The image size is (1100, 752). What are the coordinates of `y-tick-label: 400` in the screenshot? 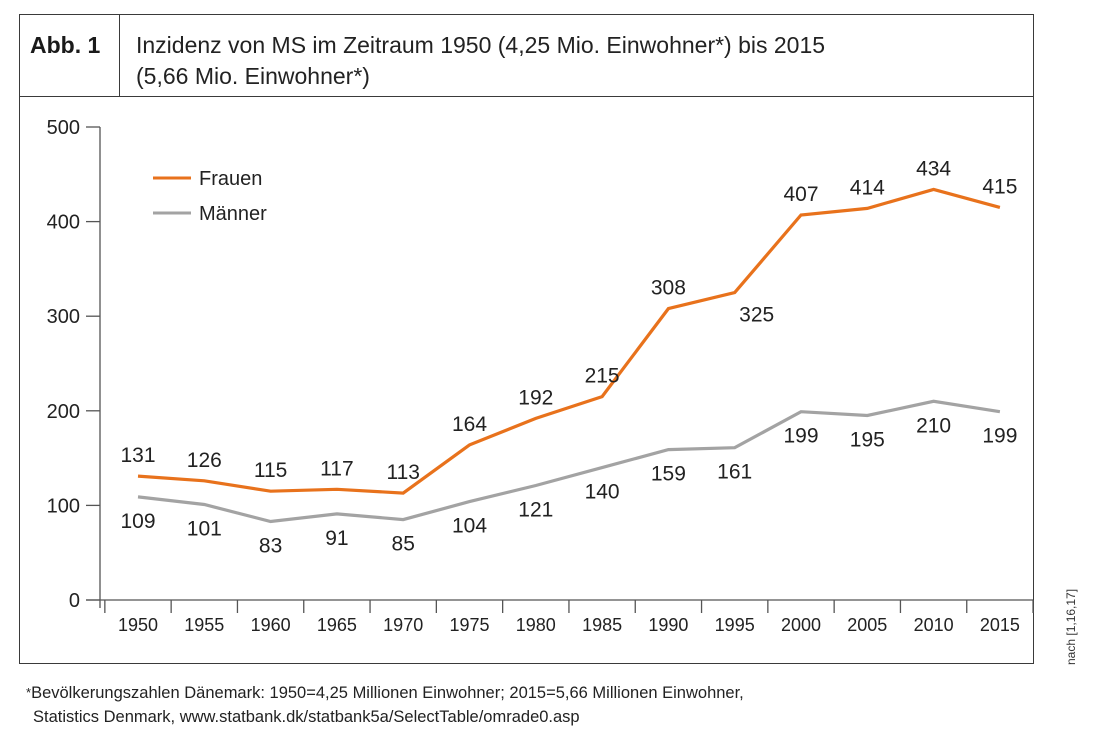 It's located at (63, 223).